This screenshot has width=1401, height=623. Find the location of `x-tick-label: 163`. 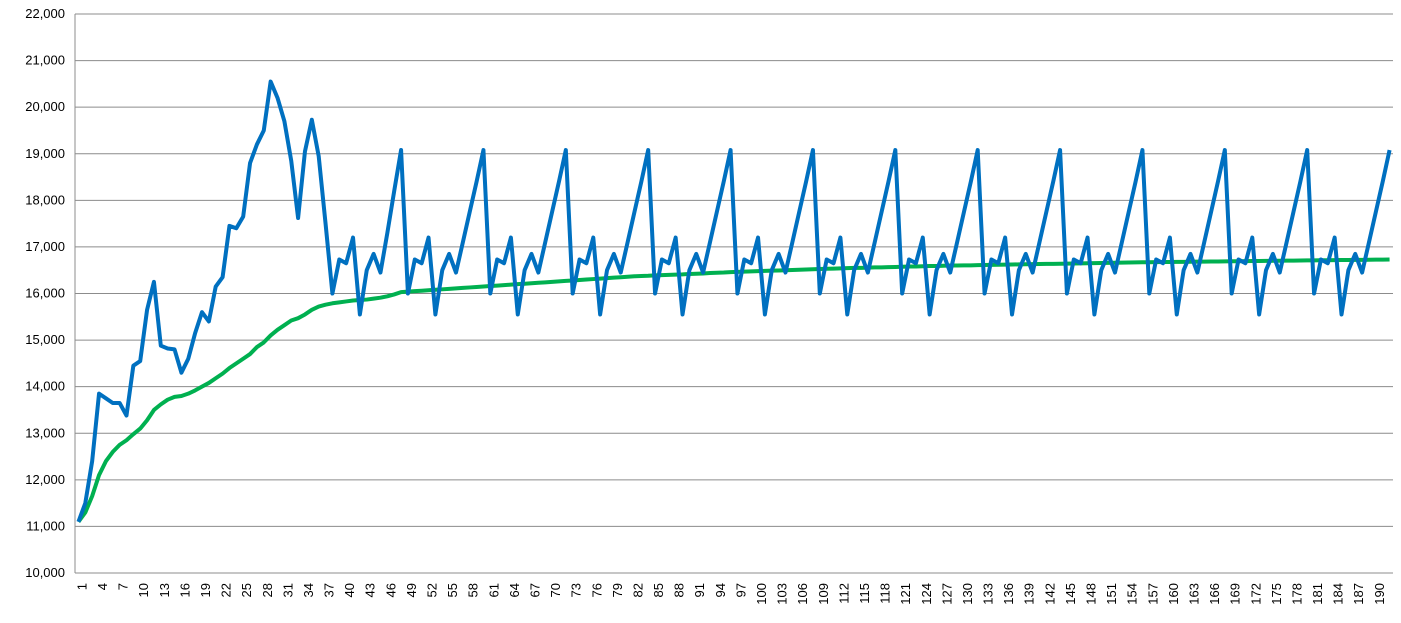

x-tick-label: 163 is located at coordinates (1193, 594).